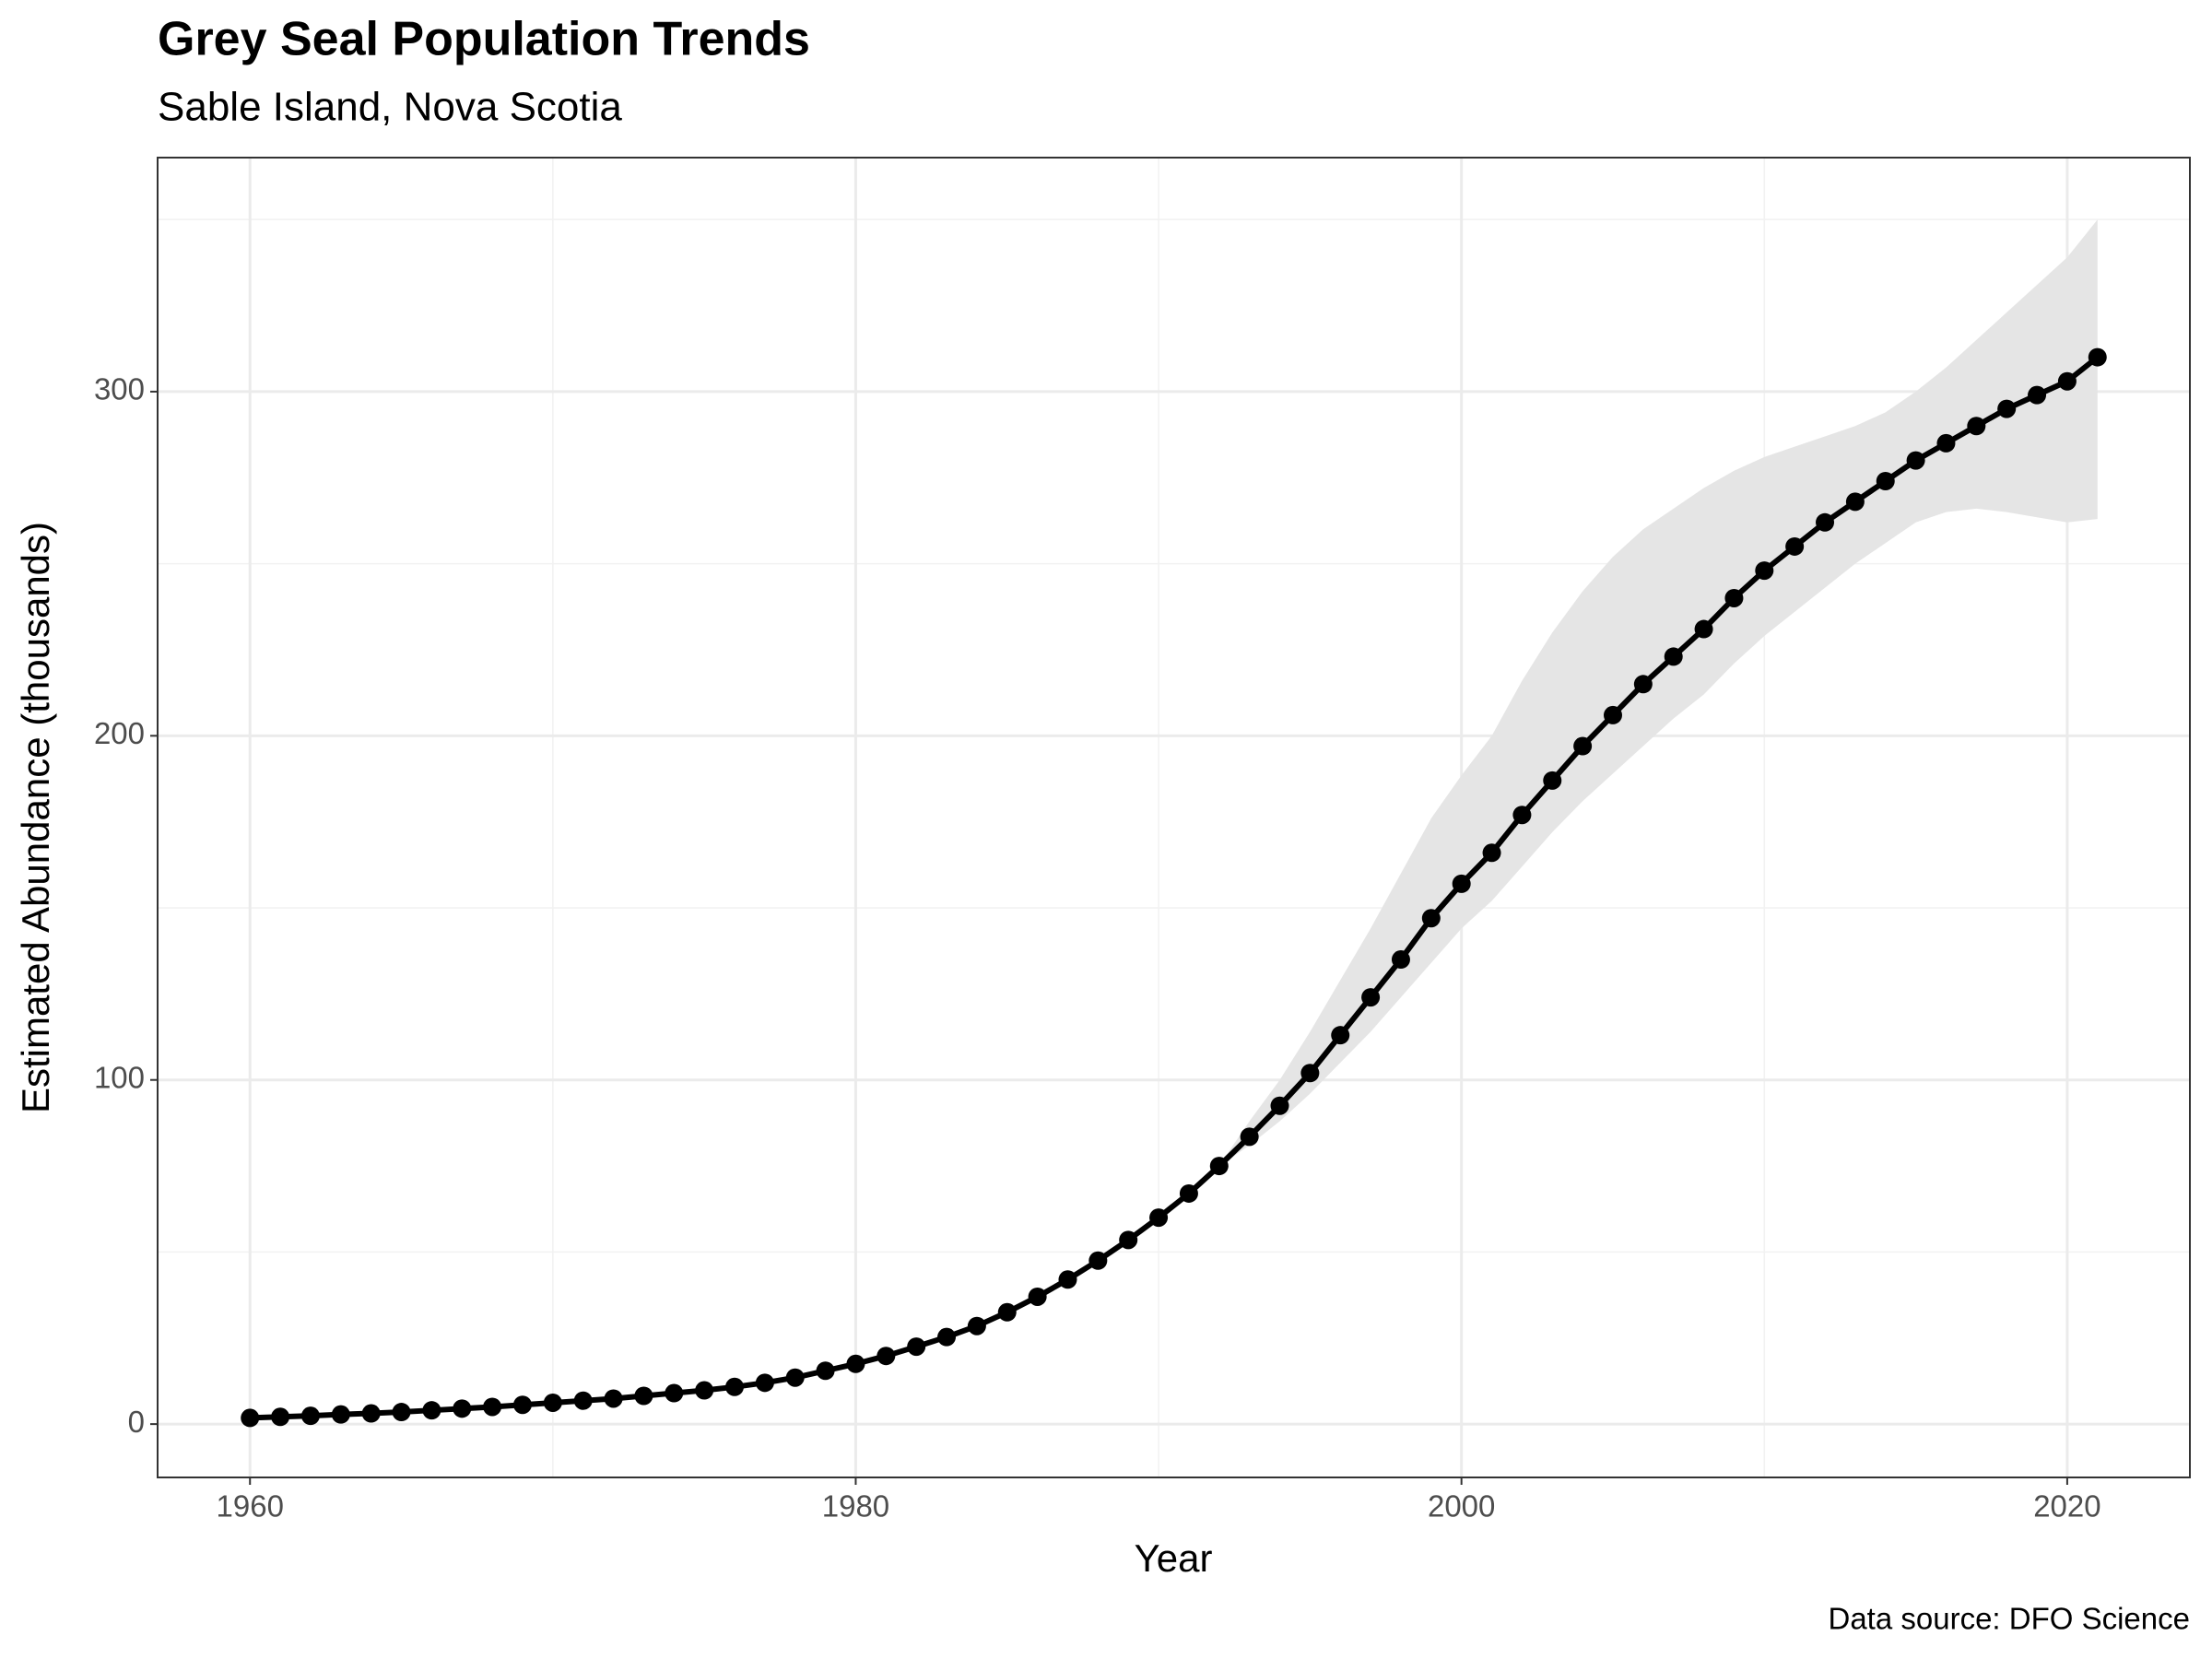 Image resolution: width=2212 pixels, height=1659 pixels. I want to click on y-tick-label: 0, so click(136, 1422).